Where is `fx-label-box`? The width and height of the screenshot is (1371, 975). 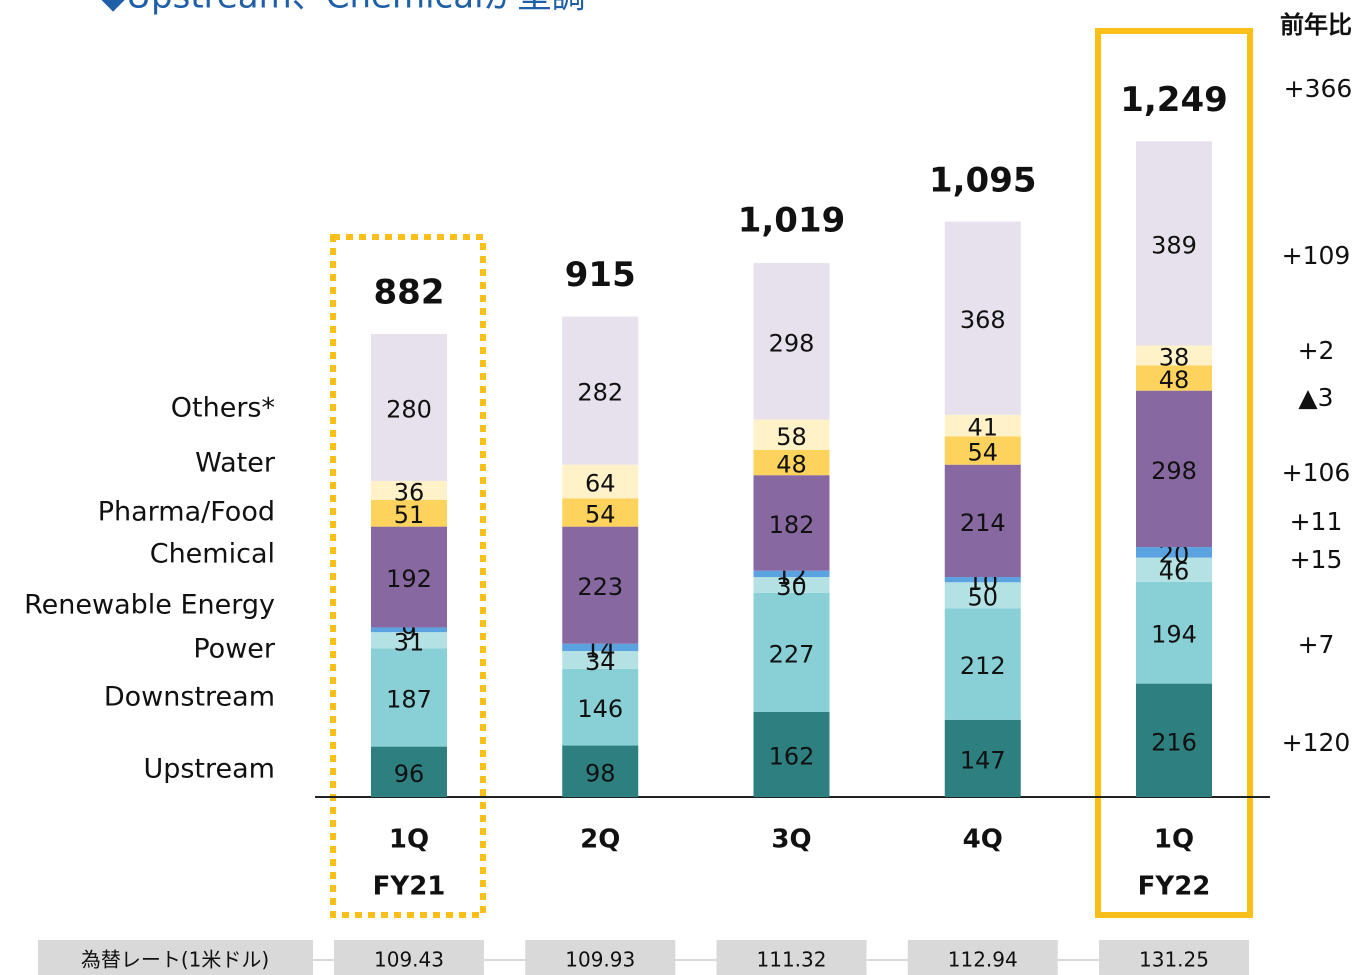
fx-label-box is located at coordinates (175, 957).